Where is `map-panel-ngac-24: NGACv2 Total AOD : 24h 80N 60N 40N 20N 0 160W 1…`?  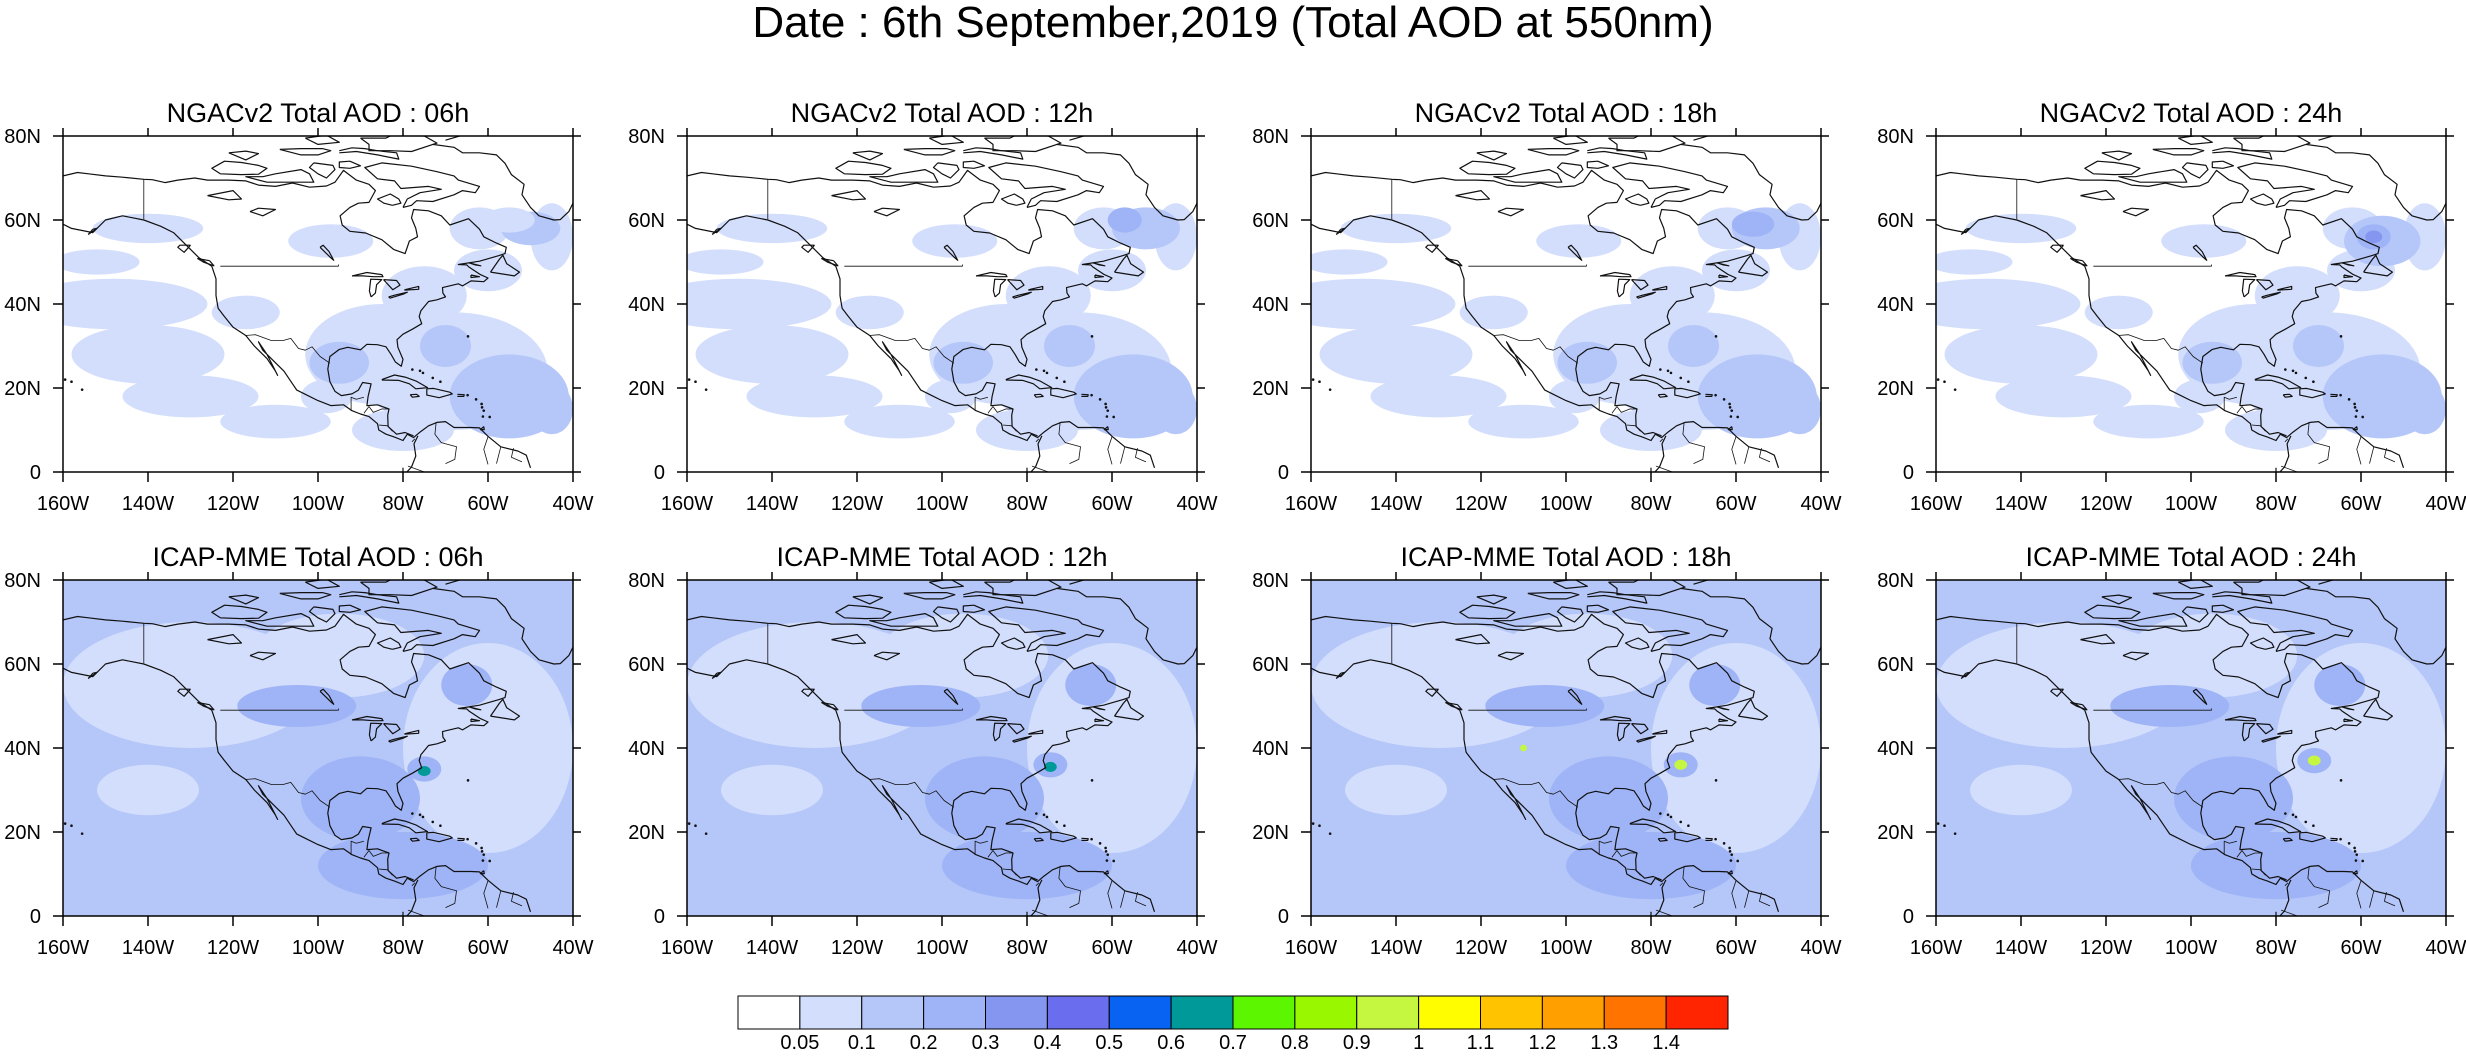 map-panel-ngac-24: NGACv2 Total AOD : 24h 80N 60N 40N 20N 0 160W 1… is located at coordinates (2171, 306).